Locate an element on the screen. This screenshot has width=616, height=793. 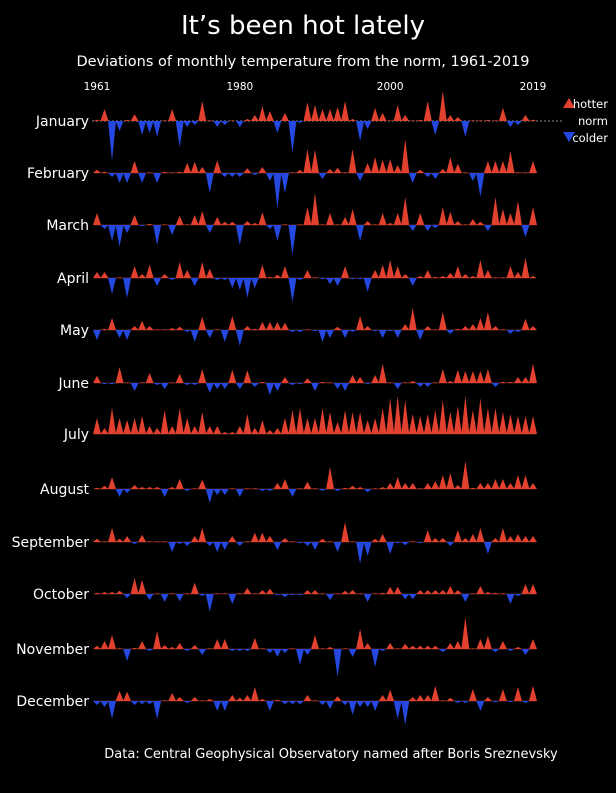
hotter-mark-1982 is located at coordinates (254, 488).